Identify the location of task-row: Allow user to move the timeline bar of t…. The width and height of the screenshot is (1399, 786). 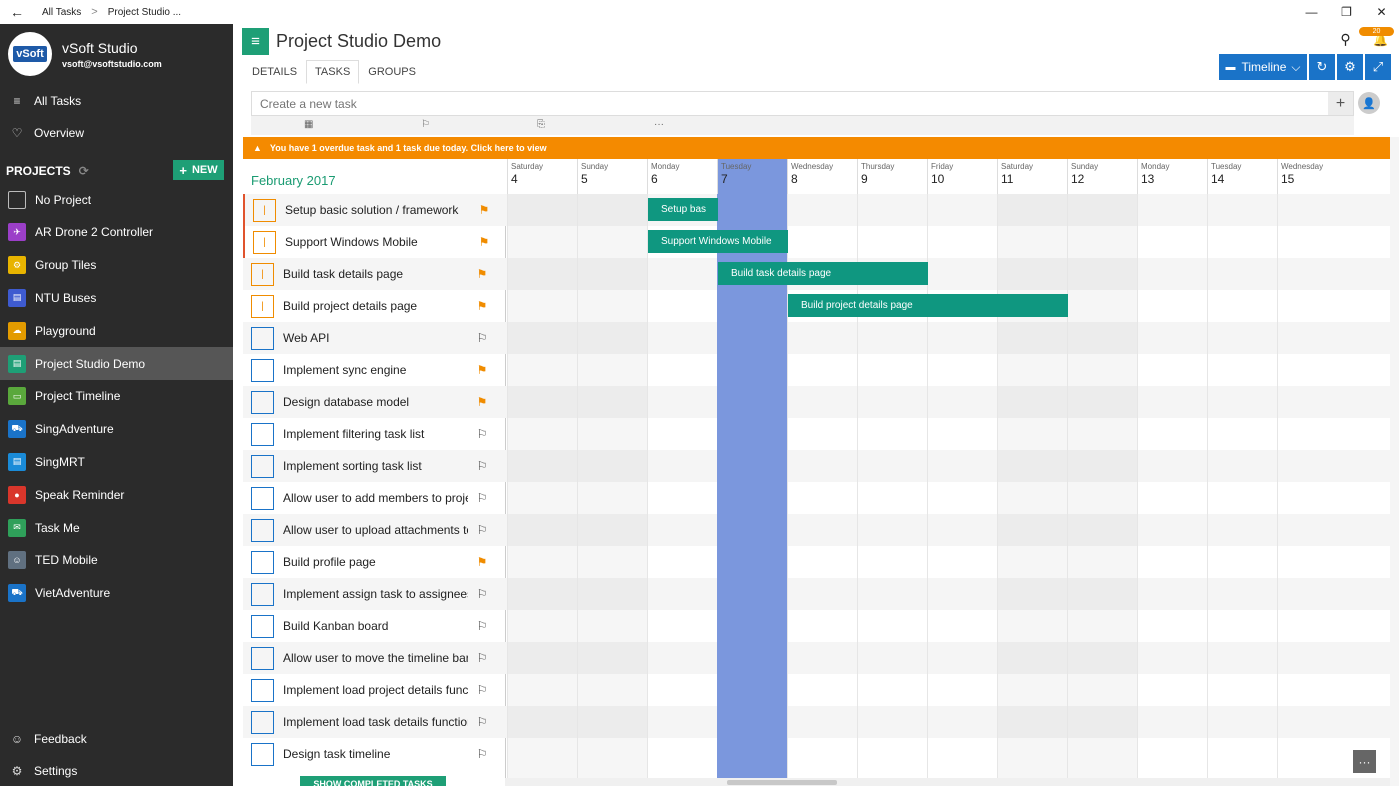
(374, 658).